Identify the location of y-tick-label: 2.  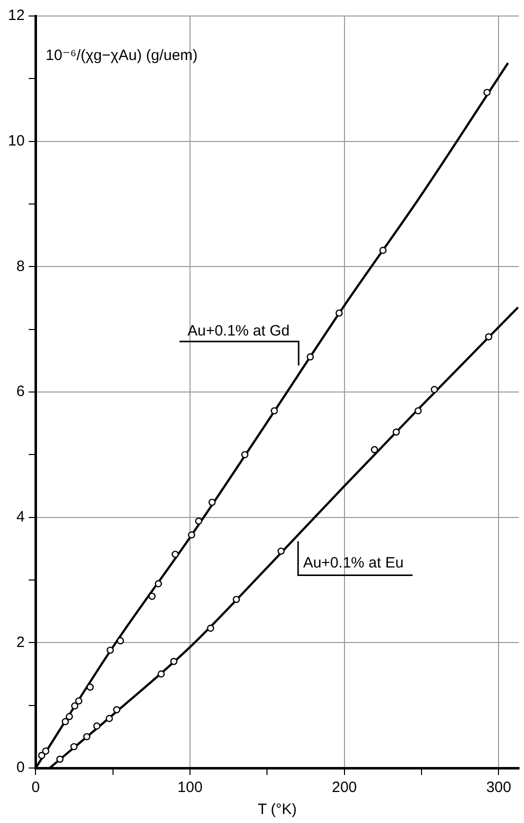
(20, 642).